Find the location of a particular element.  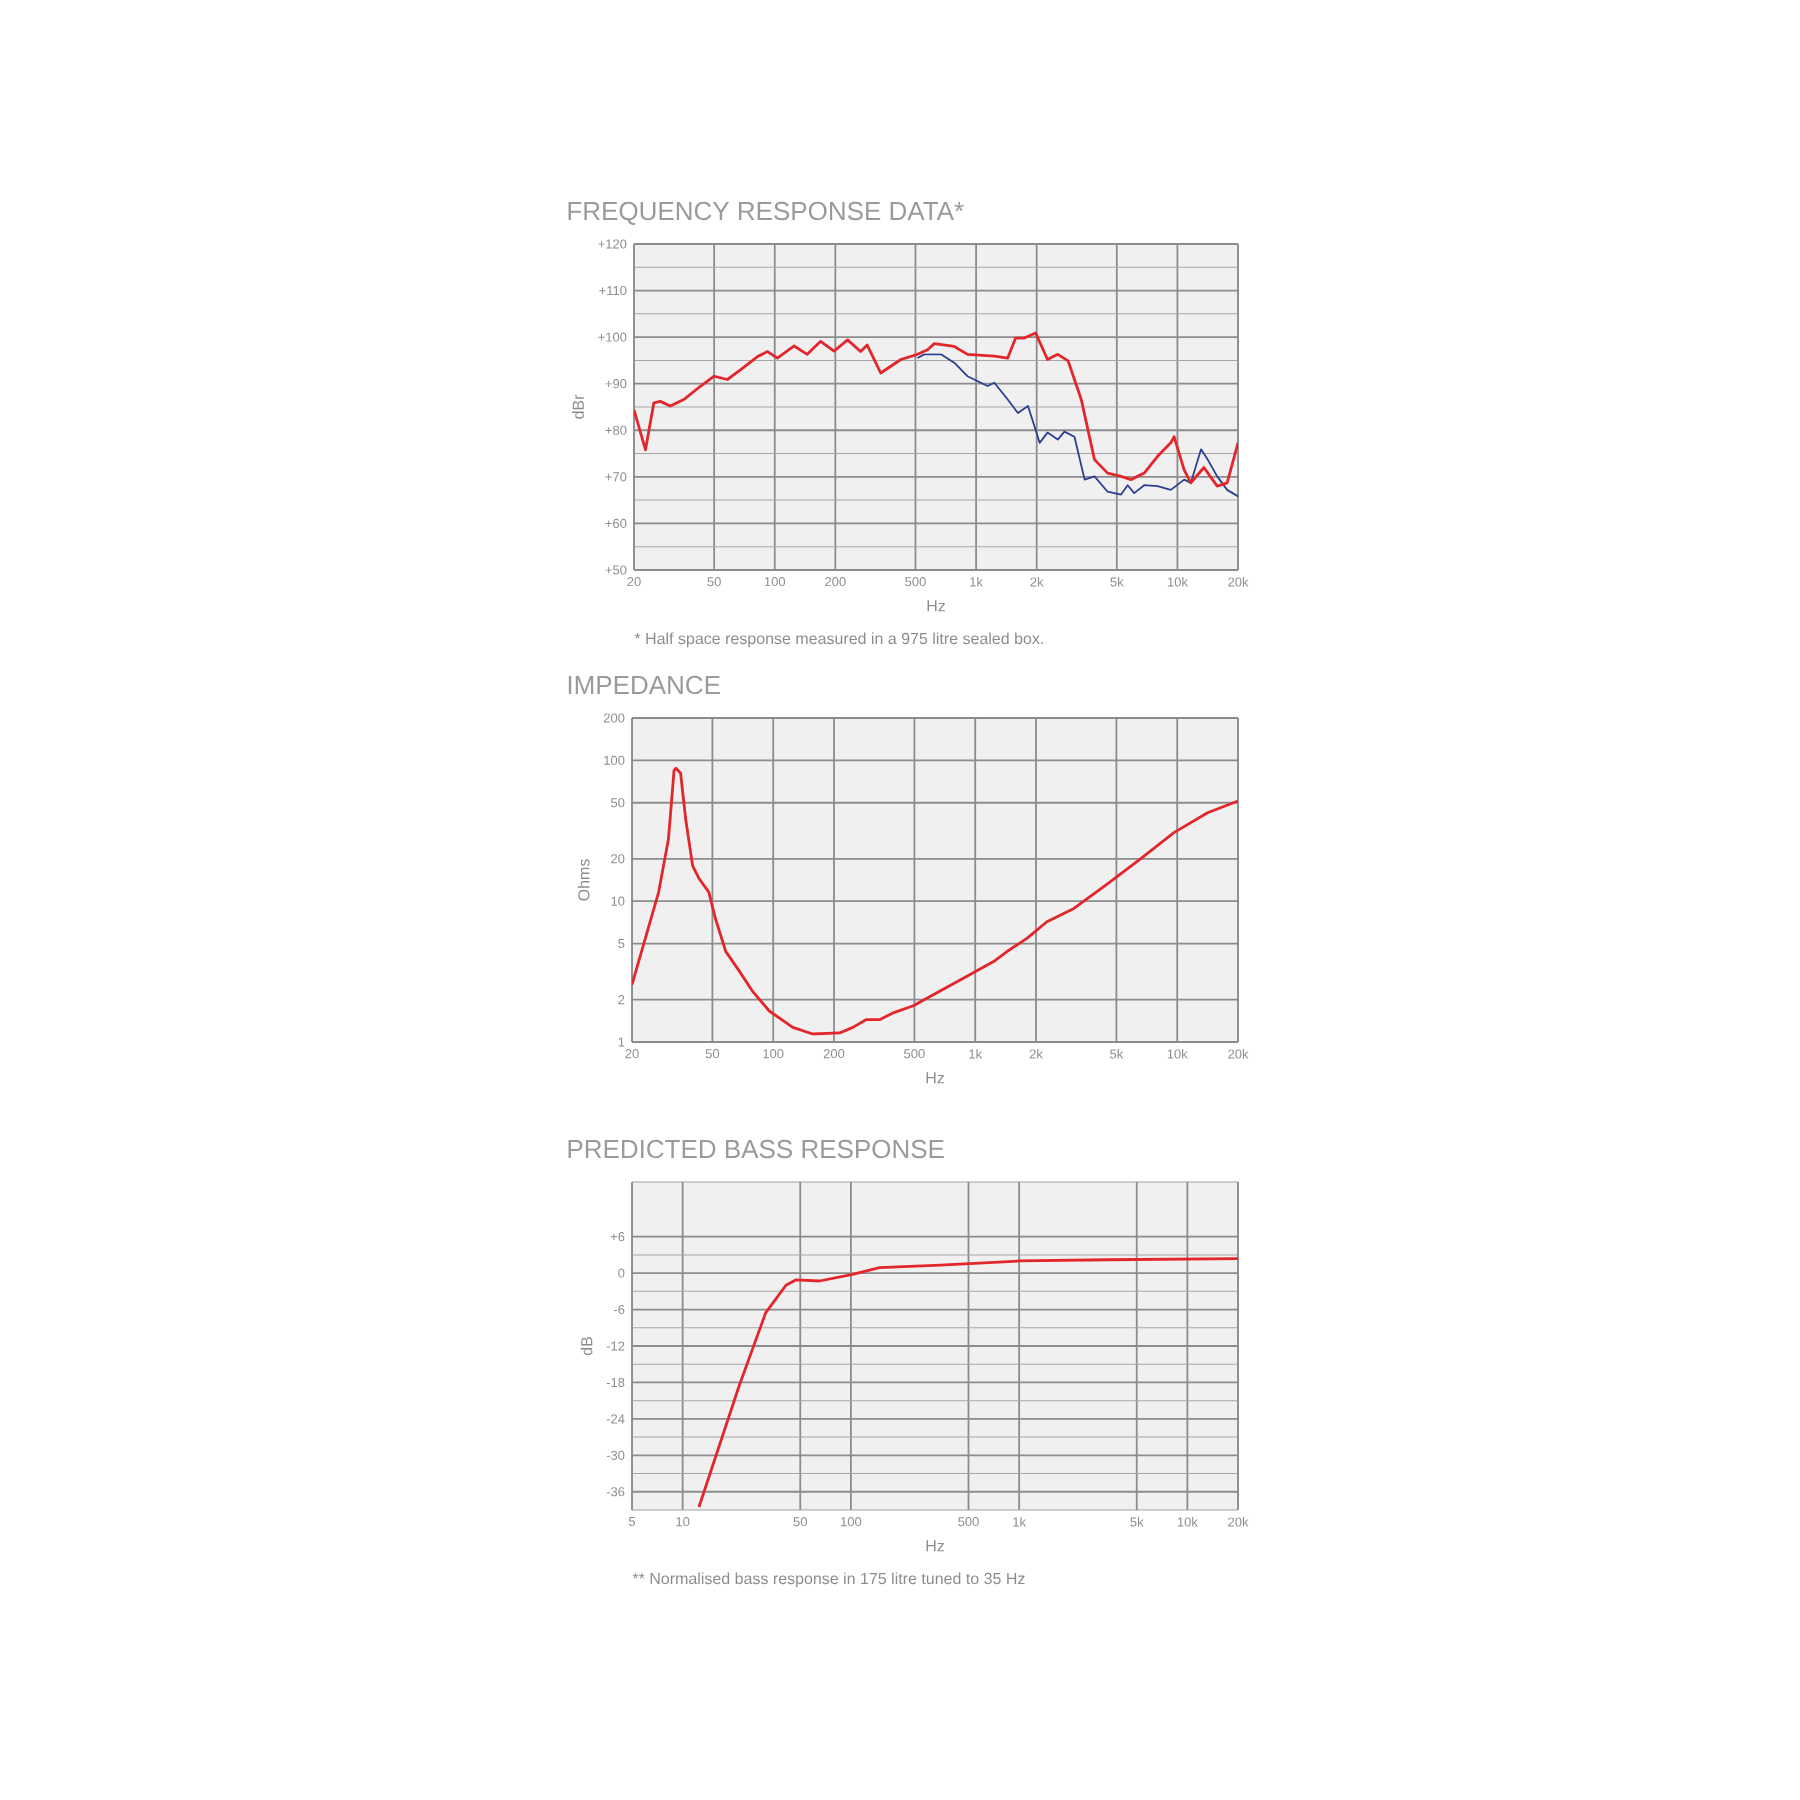

chart-title: IMPEDANCE is located at coordinates (644, 685).